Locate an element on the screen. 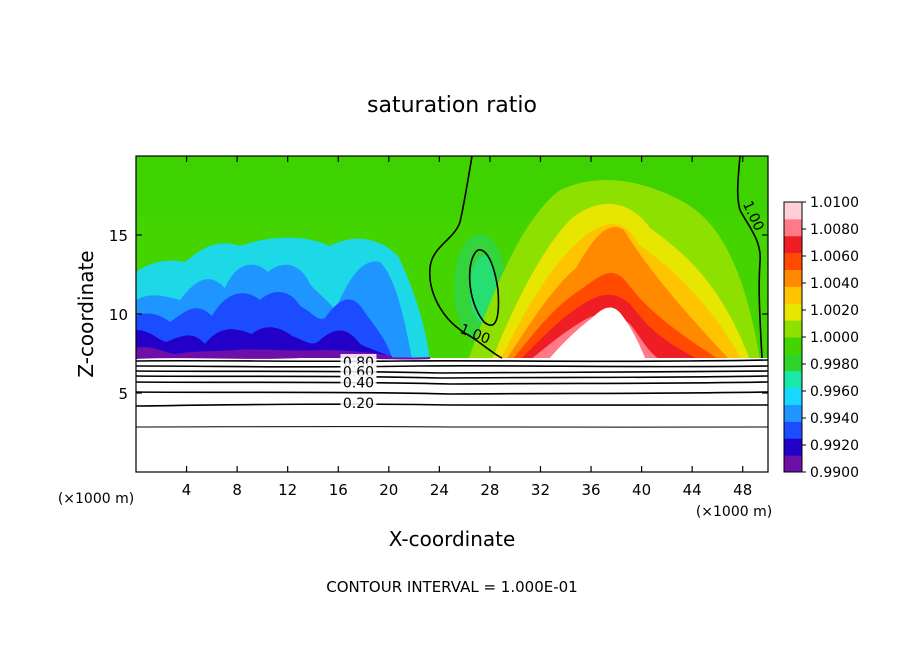 The image size is (904, 654). contour-label: 0.20 is located at coordinates (358, 404).